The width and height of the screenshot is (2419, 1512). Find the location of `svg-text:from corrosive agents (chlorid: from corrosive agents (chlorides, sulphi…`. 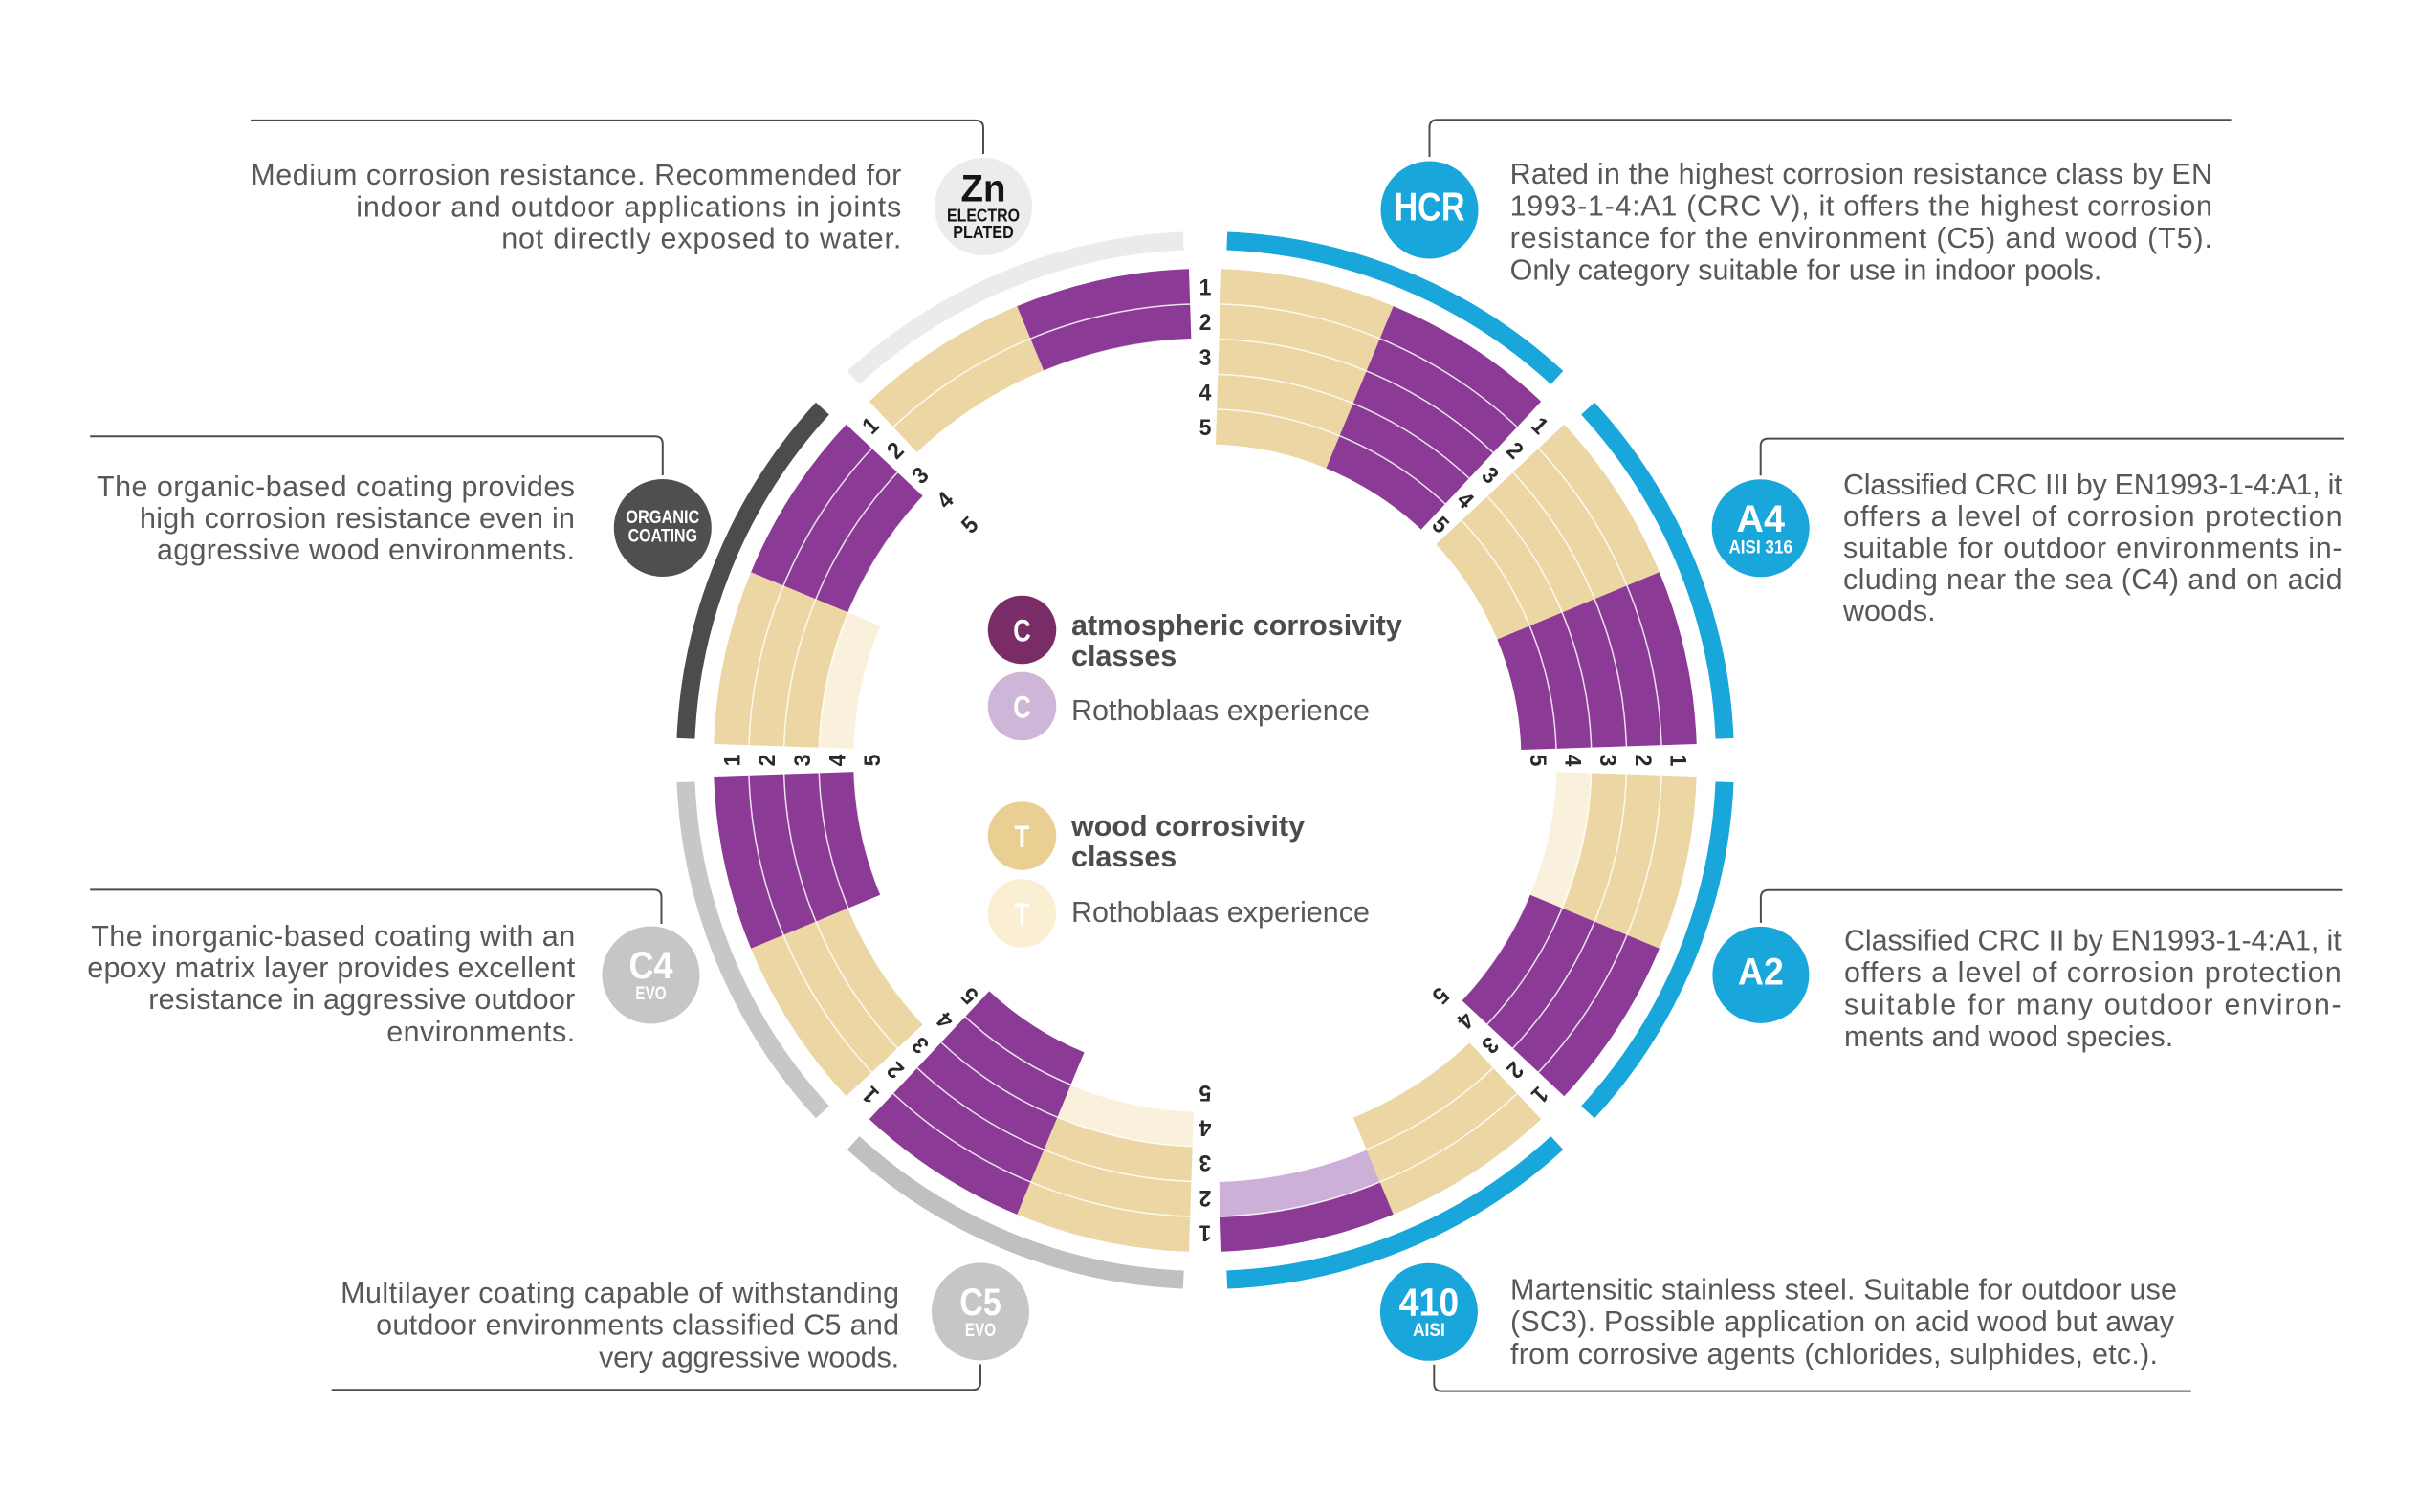

svg-text:from corrosive agents (chlorid: from corrosive agents (chlorides, sulphi… is located at coordinates (1834, 1354).